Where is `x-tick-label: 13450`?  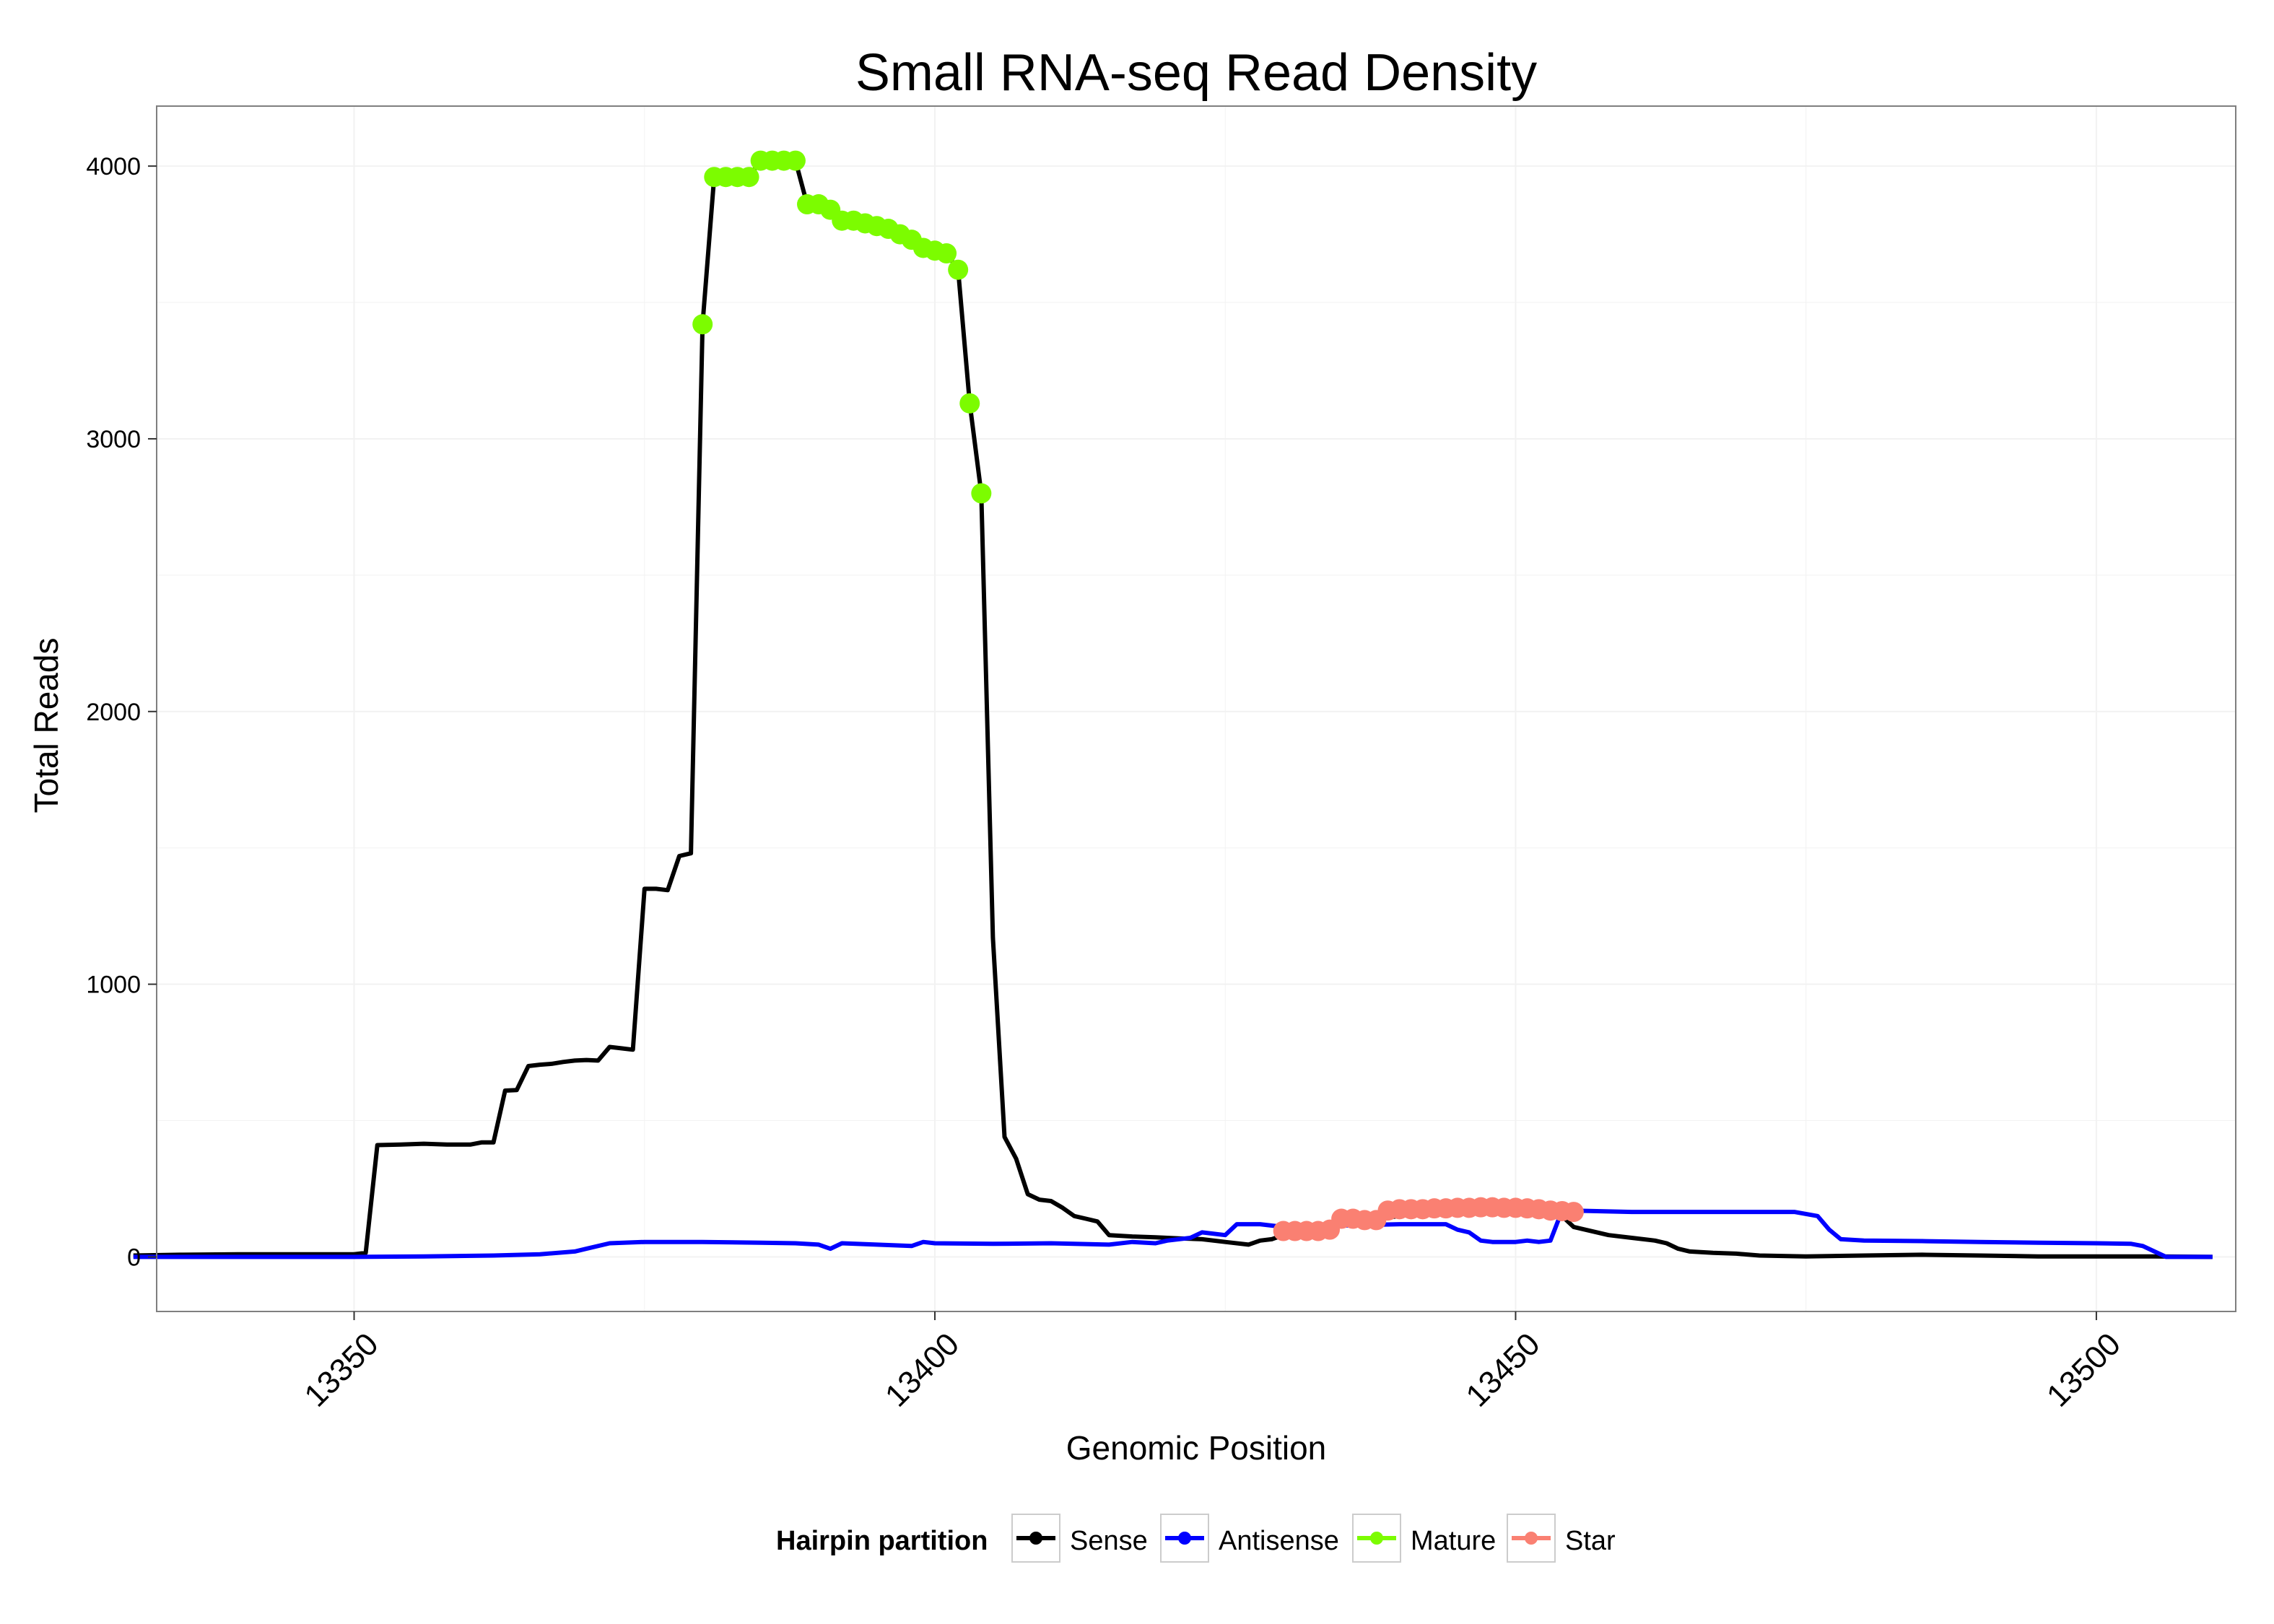 x-tick-label: 13450 is located at coordinates (1502, 1369).